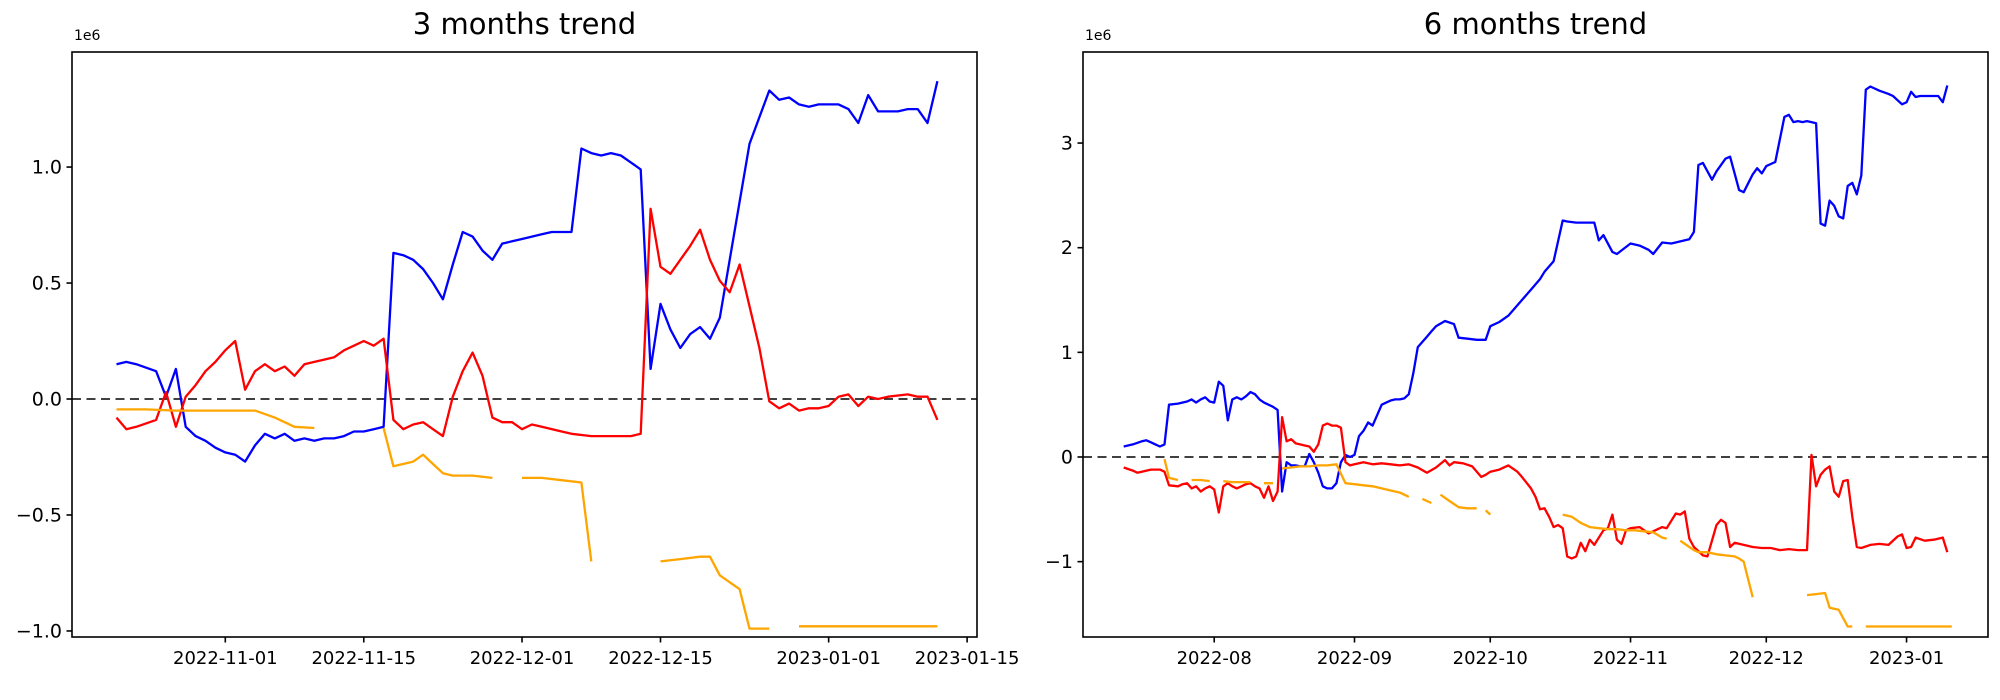  What do you see at coordinates (225, 658) in the screenshot?
I see `x-tick-label: 2022-11-01` at bounding box center [225, 658].